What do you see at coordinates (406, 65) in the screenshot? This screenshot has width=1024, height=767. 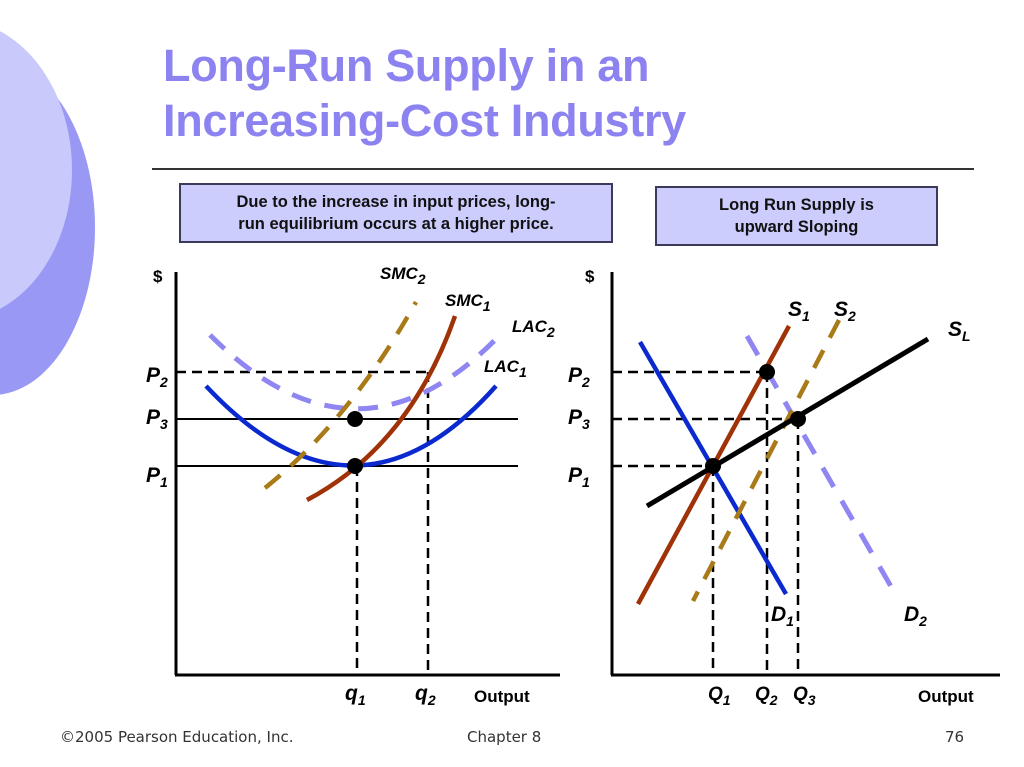 I see `title-line-1: Long-Run Supply in an` at bounding box center [406, 65].